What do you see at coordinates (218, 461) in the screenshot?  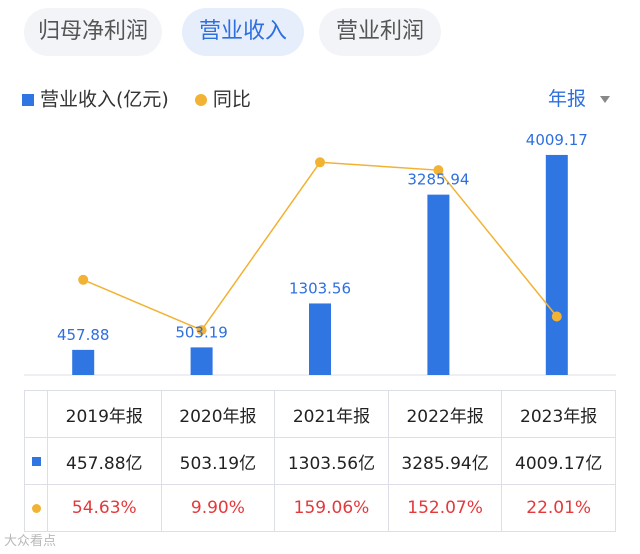 I see `revenue-cell-2020: 503.19亿` at bounding box center [218, 461].